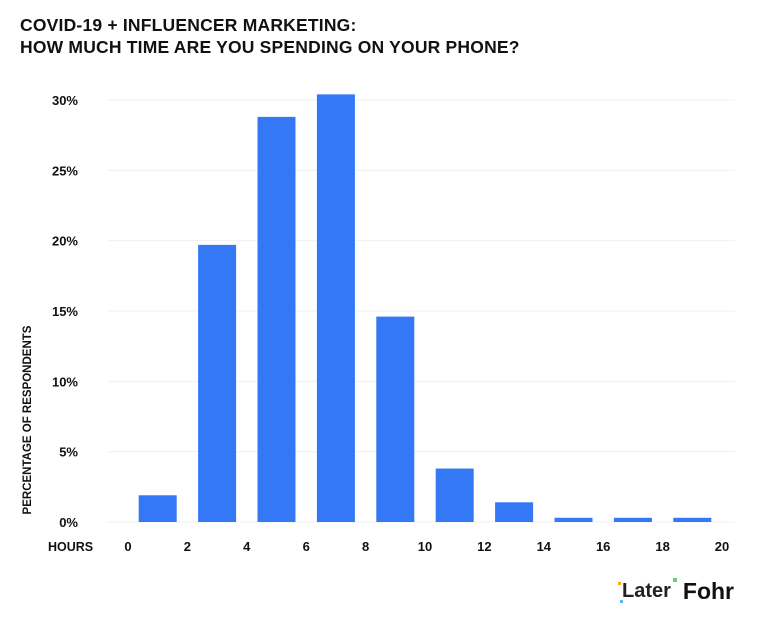 The height and width of the screenshot is (623, 768). Describe the element at coordinates (65, 100) in the screenshot. I see `y-tick-label: 30%` at that location.